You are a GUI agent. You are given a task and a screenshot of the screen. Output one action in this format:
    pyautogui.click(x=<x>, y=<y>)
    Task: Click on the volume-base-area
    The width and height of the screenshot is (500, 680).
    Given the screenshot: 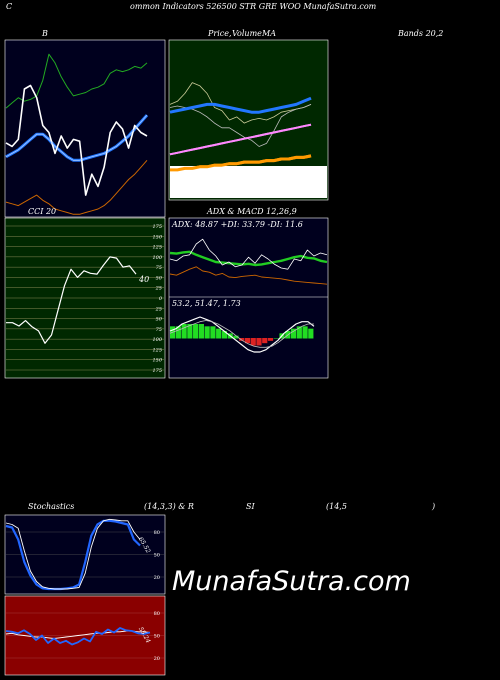 What is the action you would take?
    pyautogui.click(x=248, y=182)
    